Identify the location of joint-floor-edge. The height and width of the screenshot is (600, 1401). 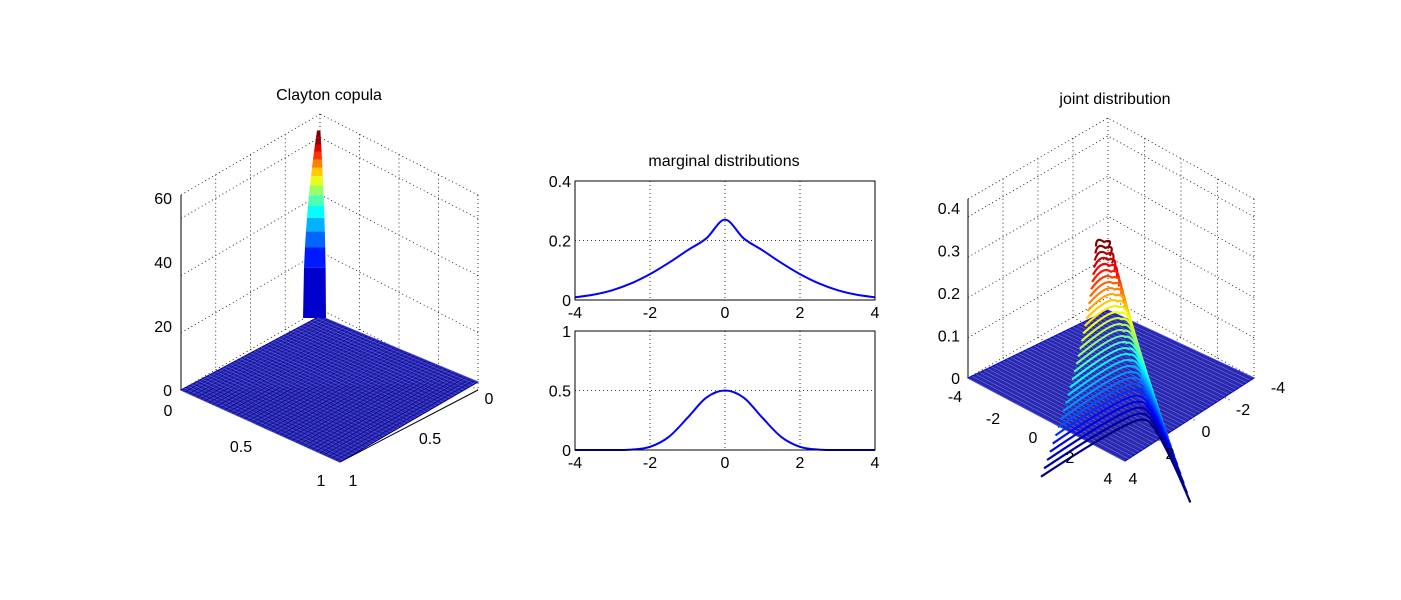
(1038, 337).